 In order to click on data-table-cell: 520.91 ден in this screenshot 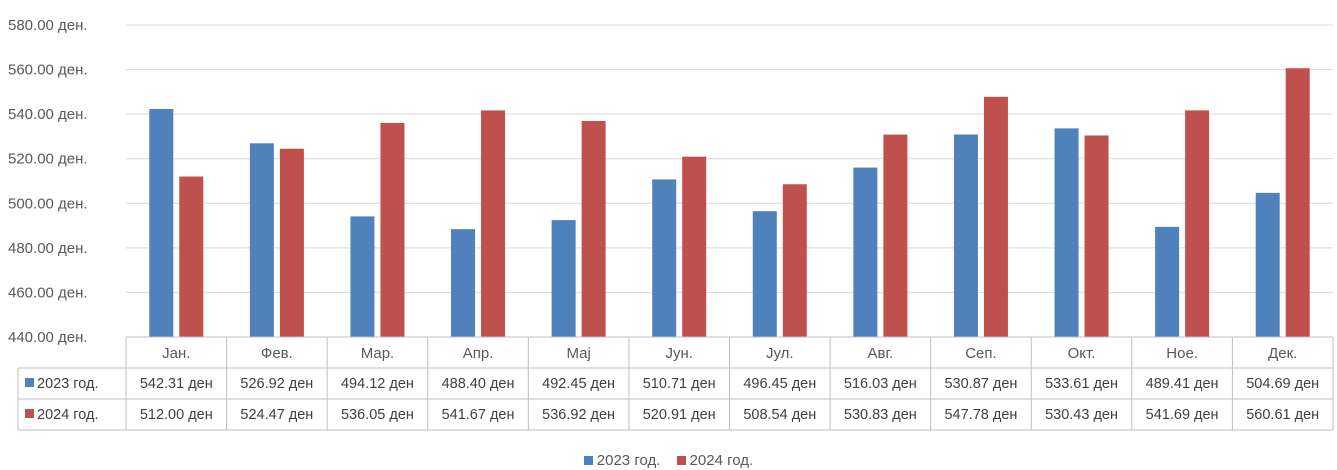, I will do `click(679, 415)`.